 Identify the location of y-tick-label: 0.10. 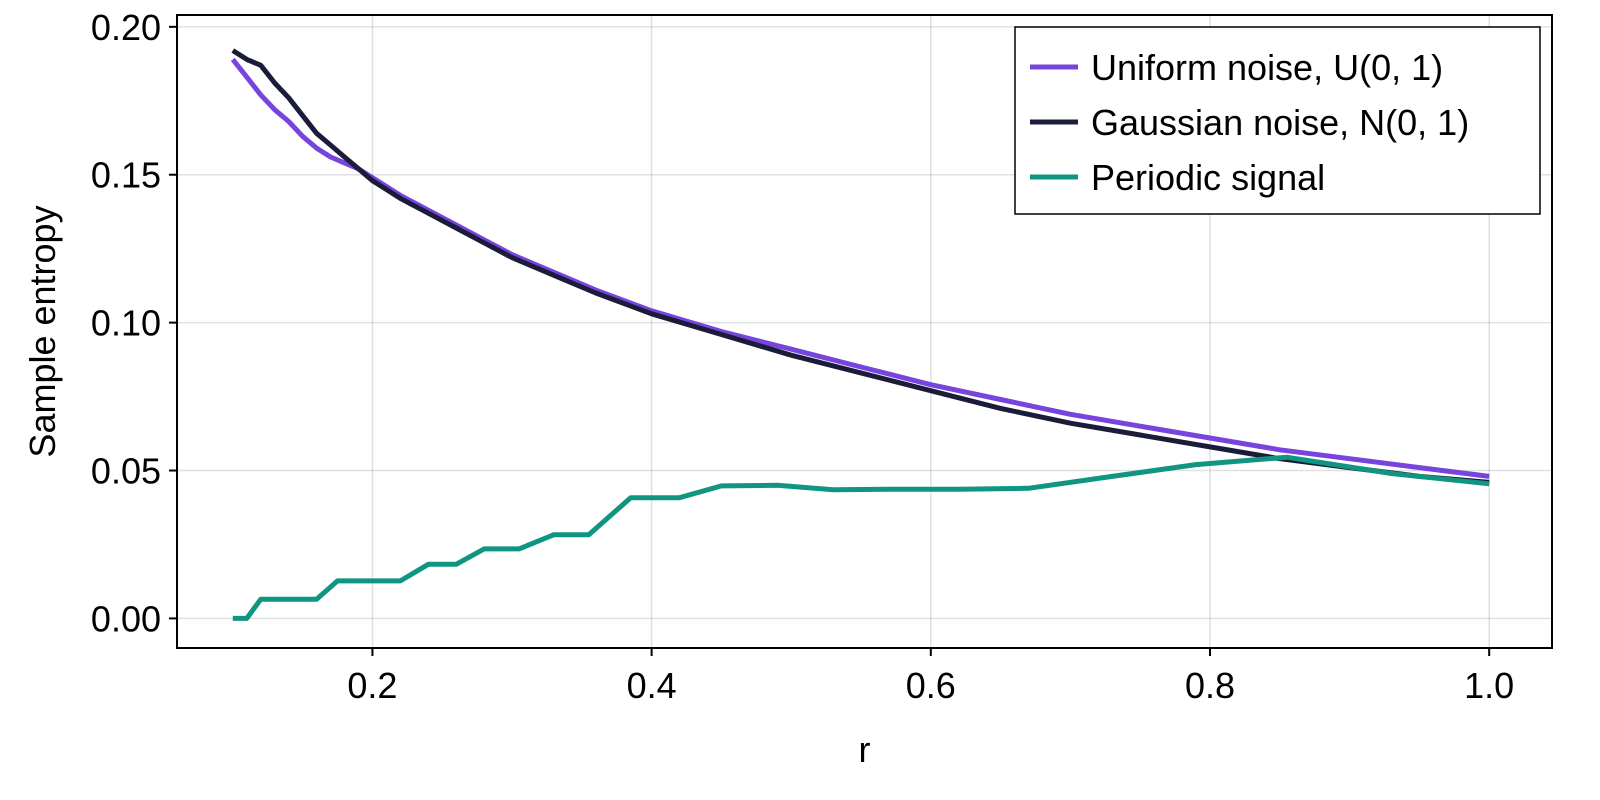
(126, 323).